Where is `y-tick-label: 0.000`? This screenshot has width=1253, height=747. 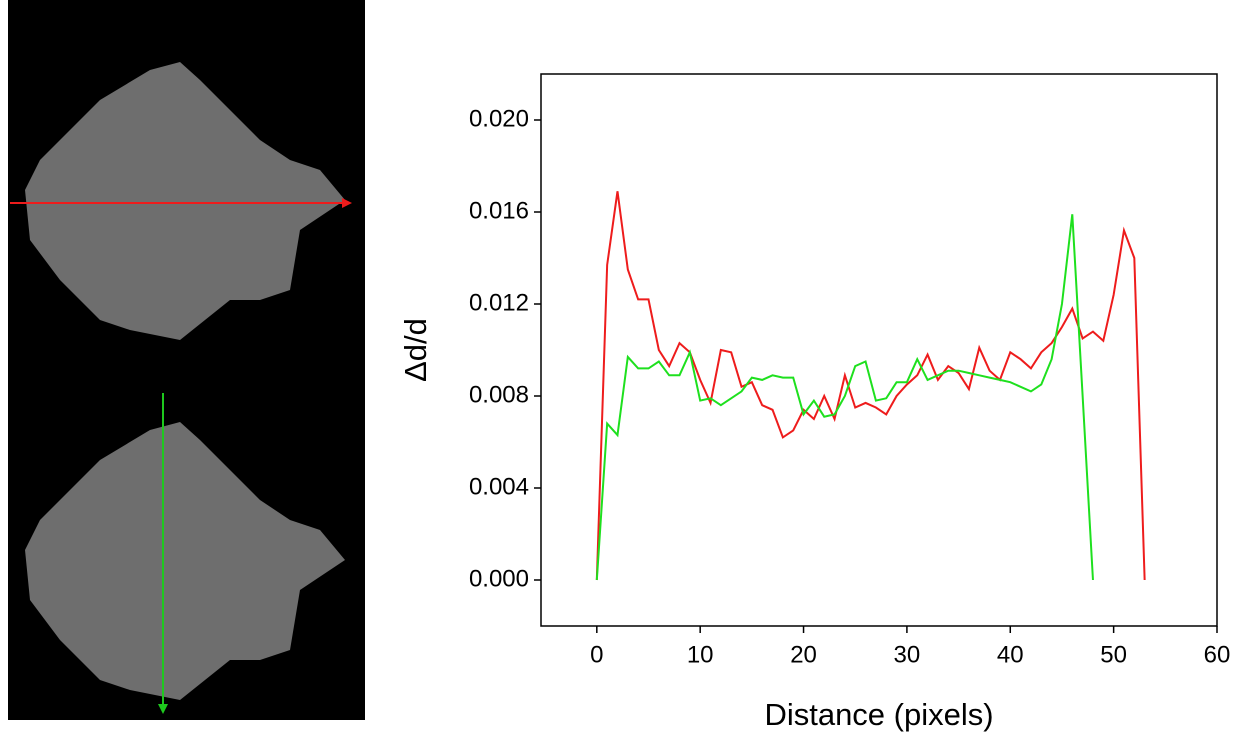
y-tick-label: 0.000 is located at coordinates (499, 578).